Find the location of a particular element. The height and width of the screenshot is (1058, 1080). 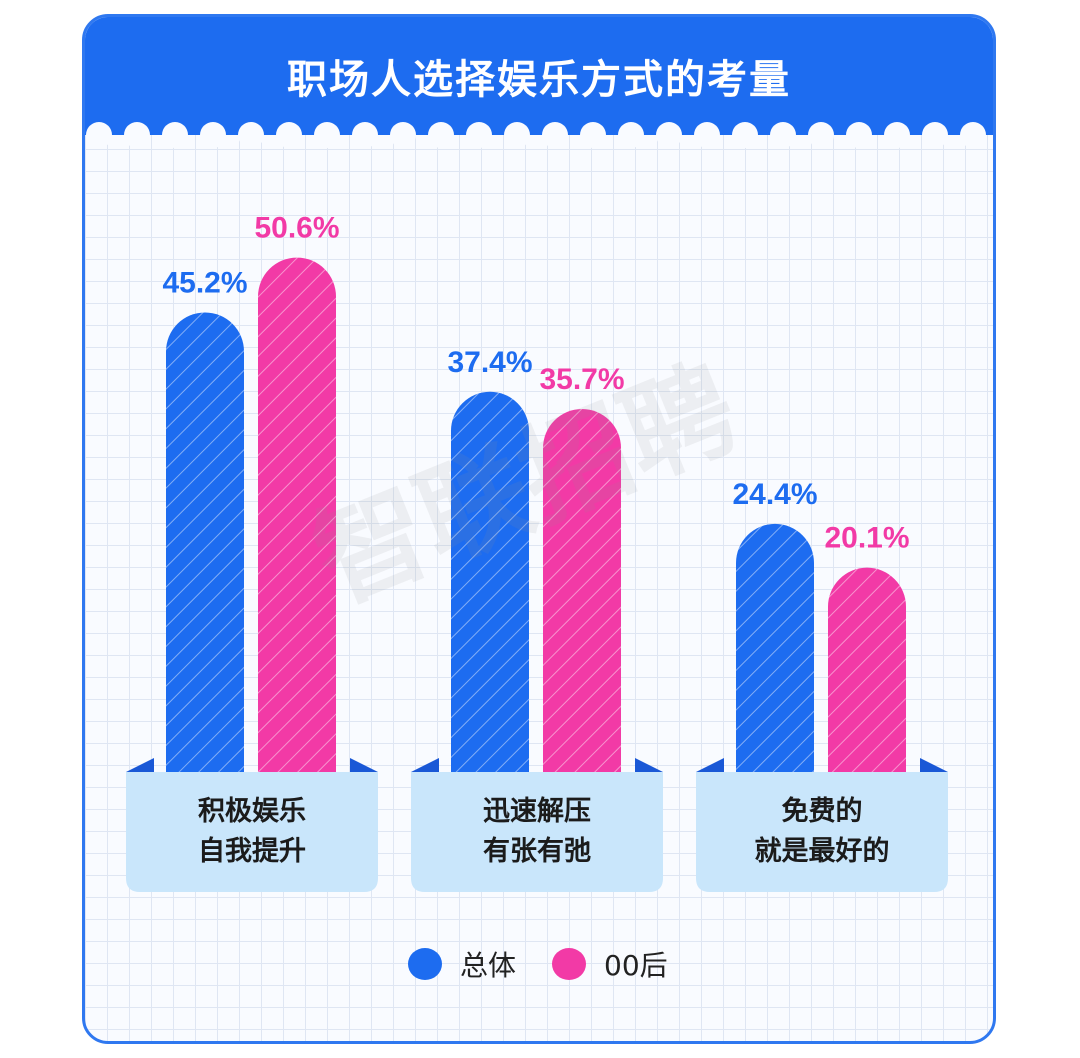

header-banner: 职场人选择娱乐方式的考量 is located at coordinates (539, 76).